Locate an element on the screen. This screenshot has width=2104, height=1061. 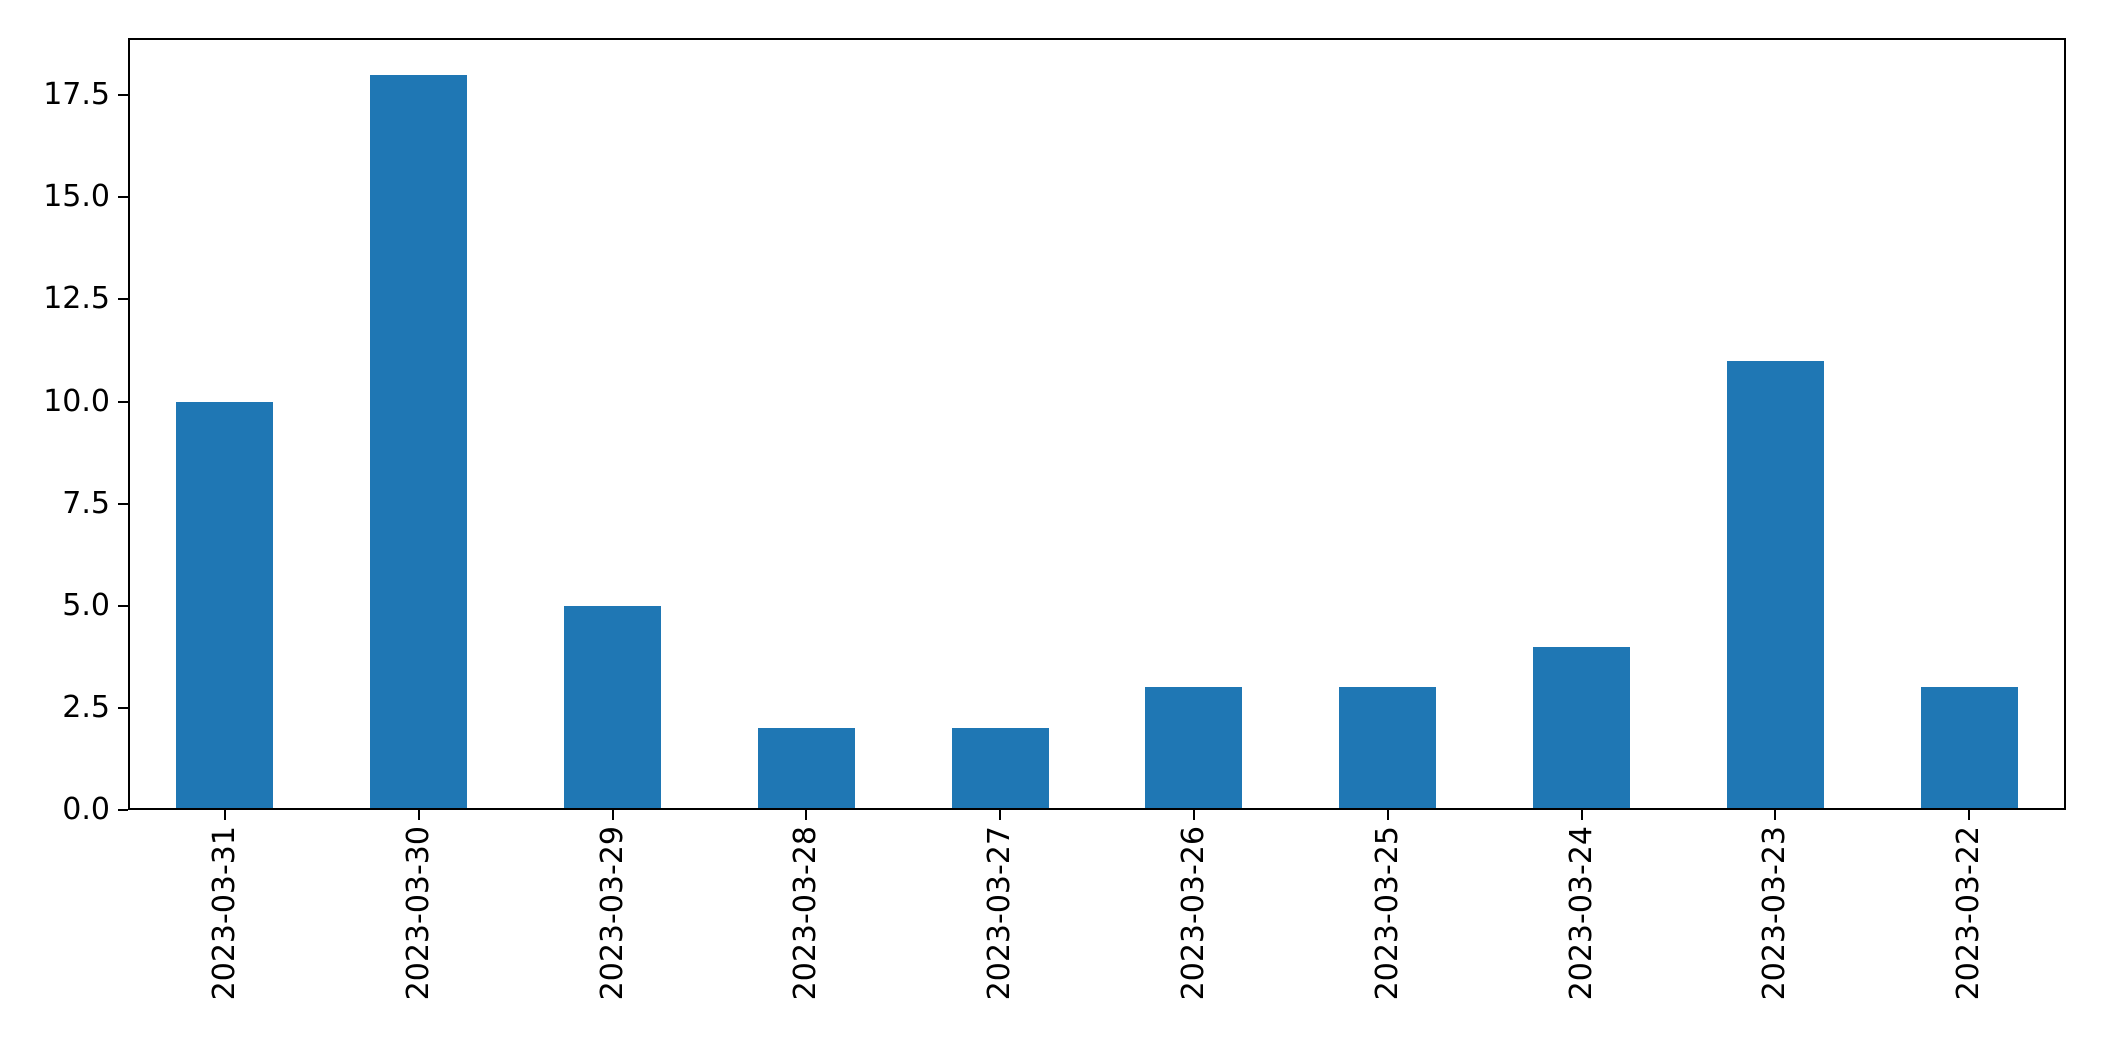
x-tick-label: 2023-03-25 is located at coordinates (1387, 913).